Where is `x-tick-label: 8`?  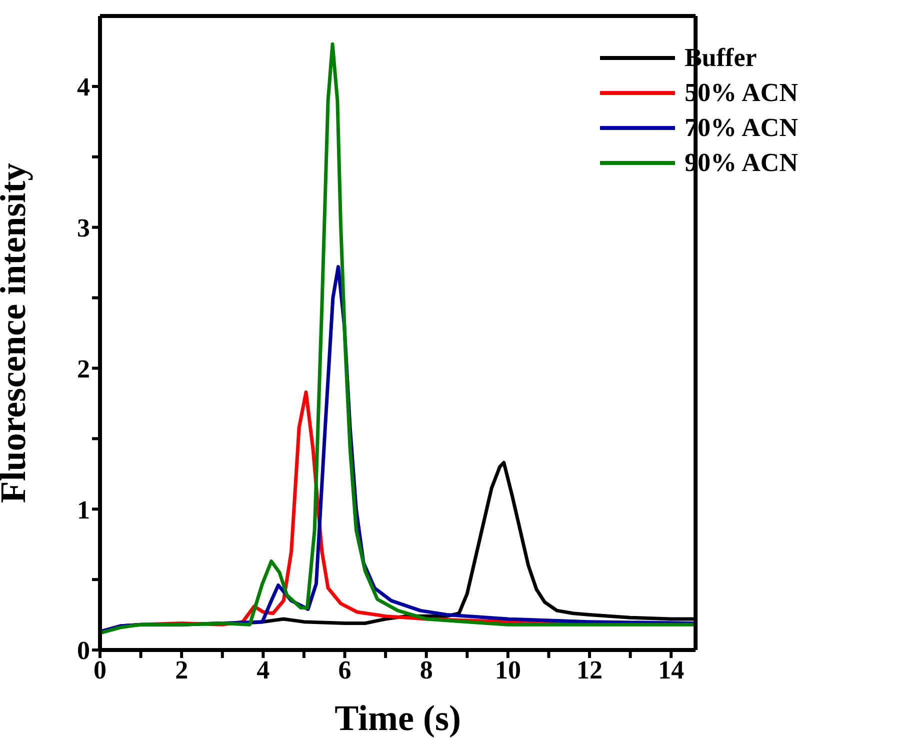 x-tick-label: 8 is located at coordinates (426, 669).